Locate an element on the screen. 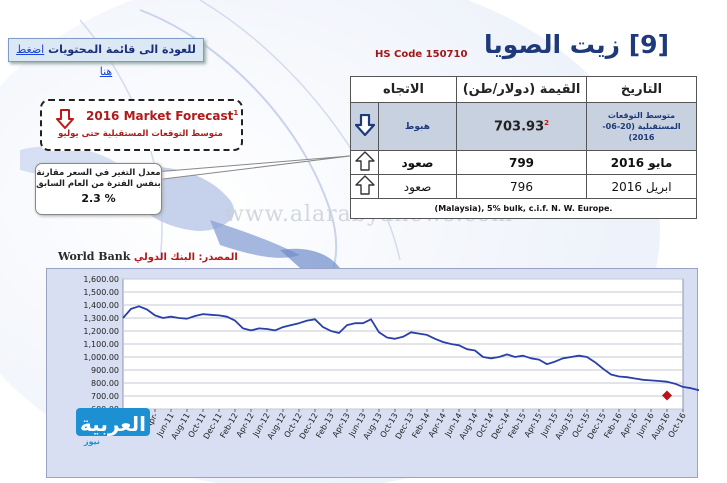  row-value: 796 is located at coordinates (521, 186).